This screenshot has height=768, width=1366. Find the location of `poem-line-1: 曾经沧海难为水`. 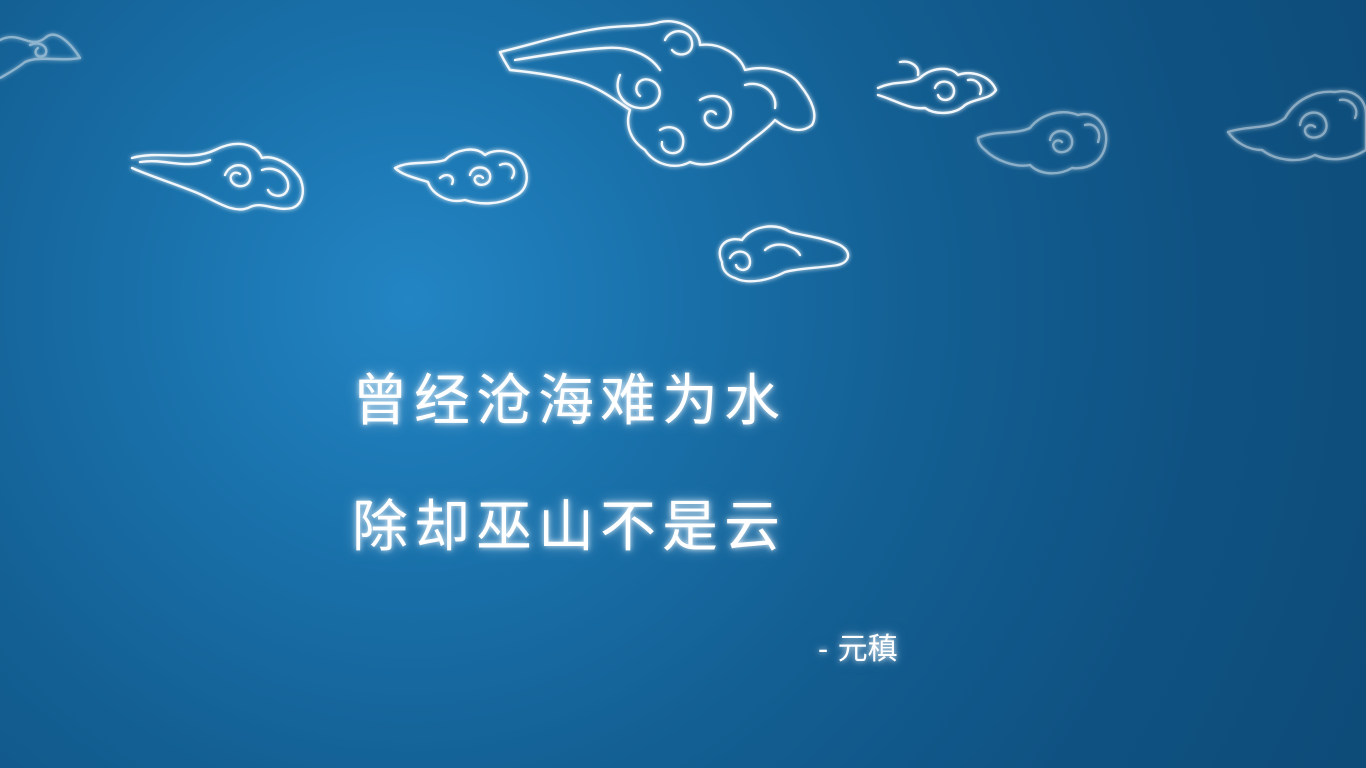

poem-line-1: 曾经沧海难为水 is located at coordinates (569, 401).